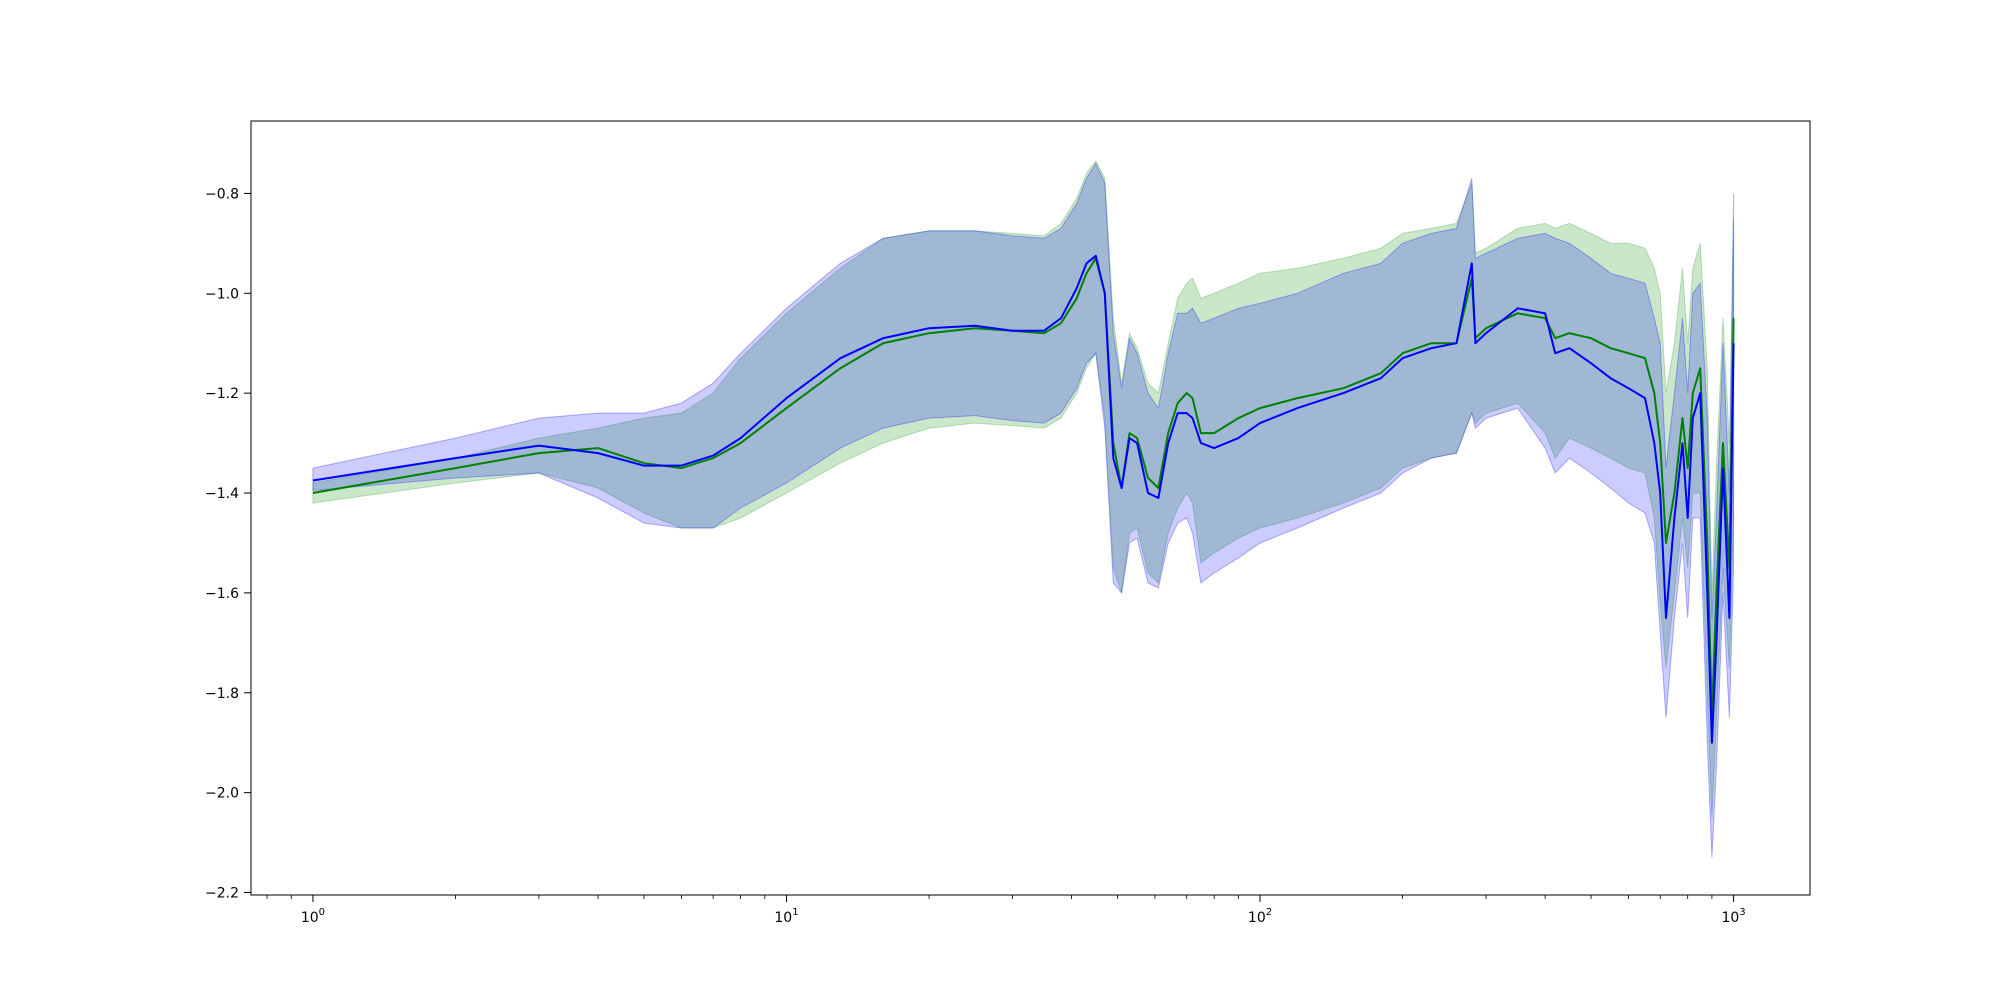  I want to click on y-tick-label: −0.8, so click(222, 194).